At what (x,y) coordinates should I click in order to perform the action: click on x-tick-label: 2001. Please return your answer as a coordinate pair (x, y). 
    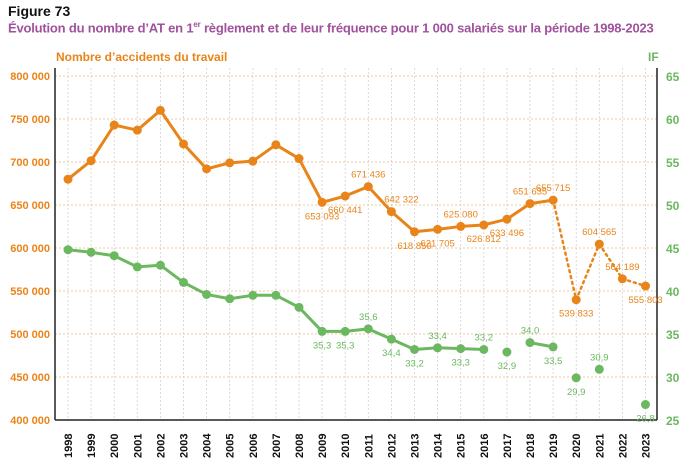
    Looking at the image, I should click on (138, 446).